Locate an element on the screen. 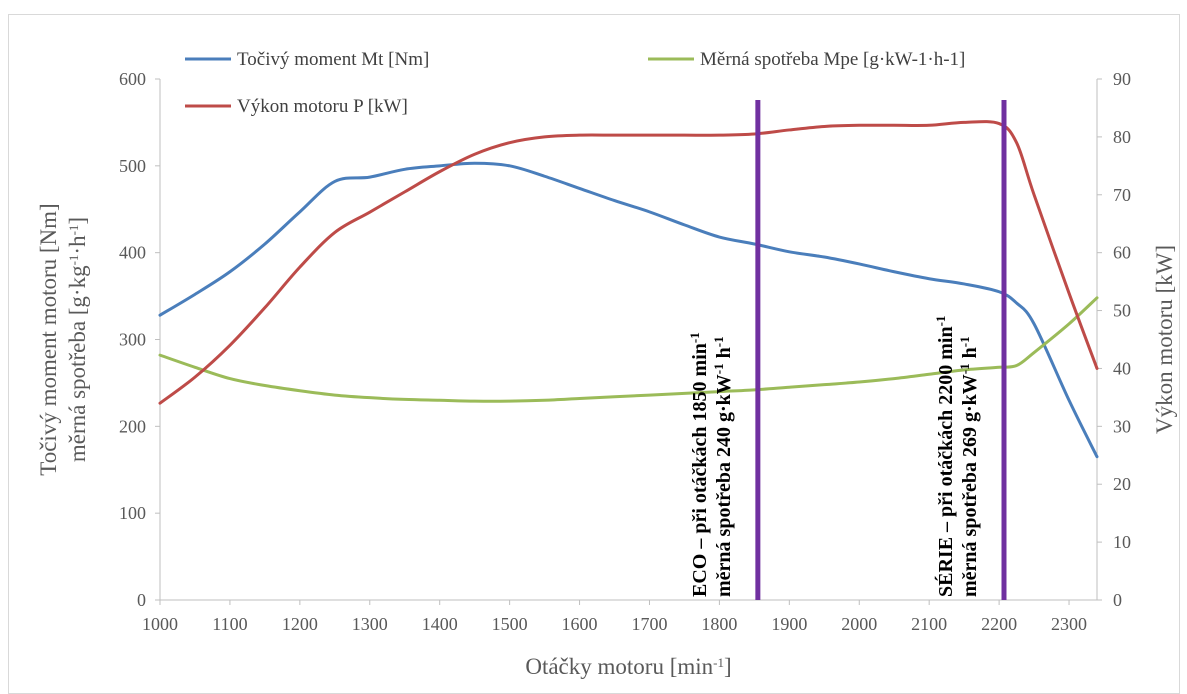 Image resolution: width=1187 pixels, height=694 pixels. y-left-tick-label: 0 is located at coordinates (141, 600).